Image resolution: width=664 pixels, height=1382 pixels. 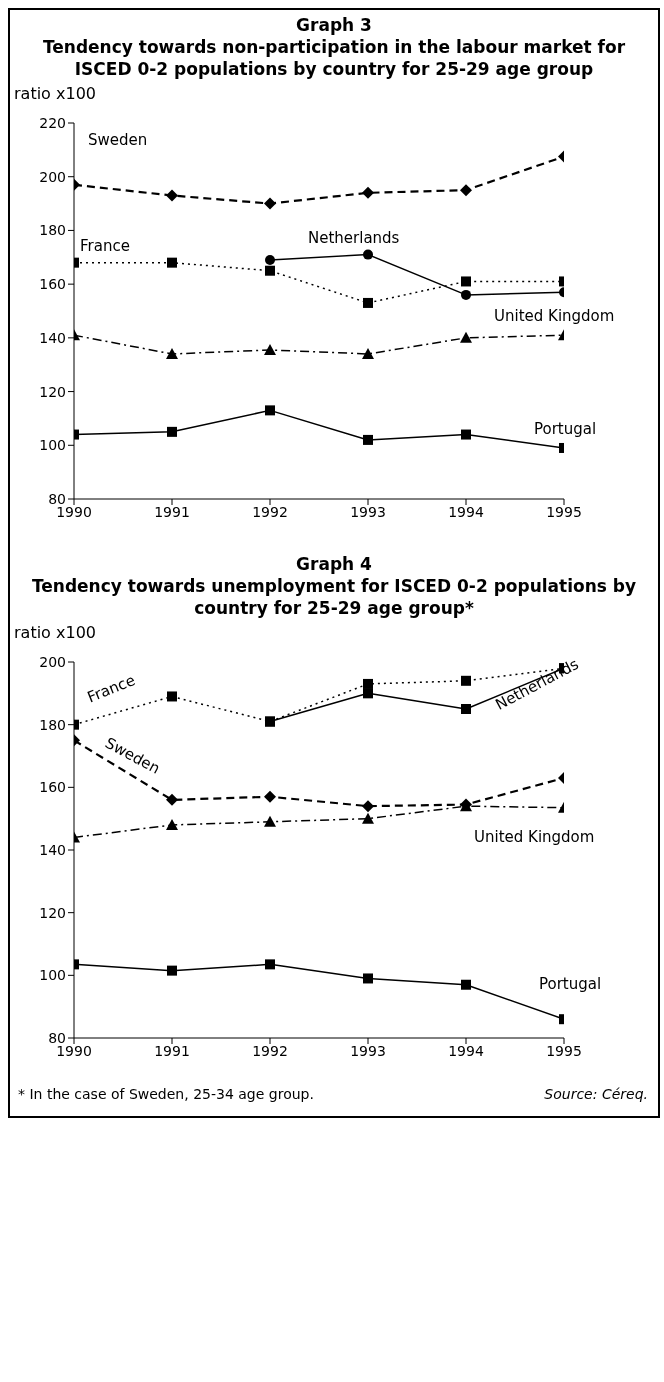 I want to click on source-note: Source: Céreq., so click(x=596, y=1094).